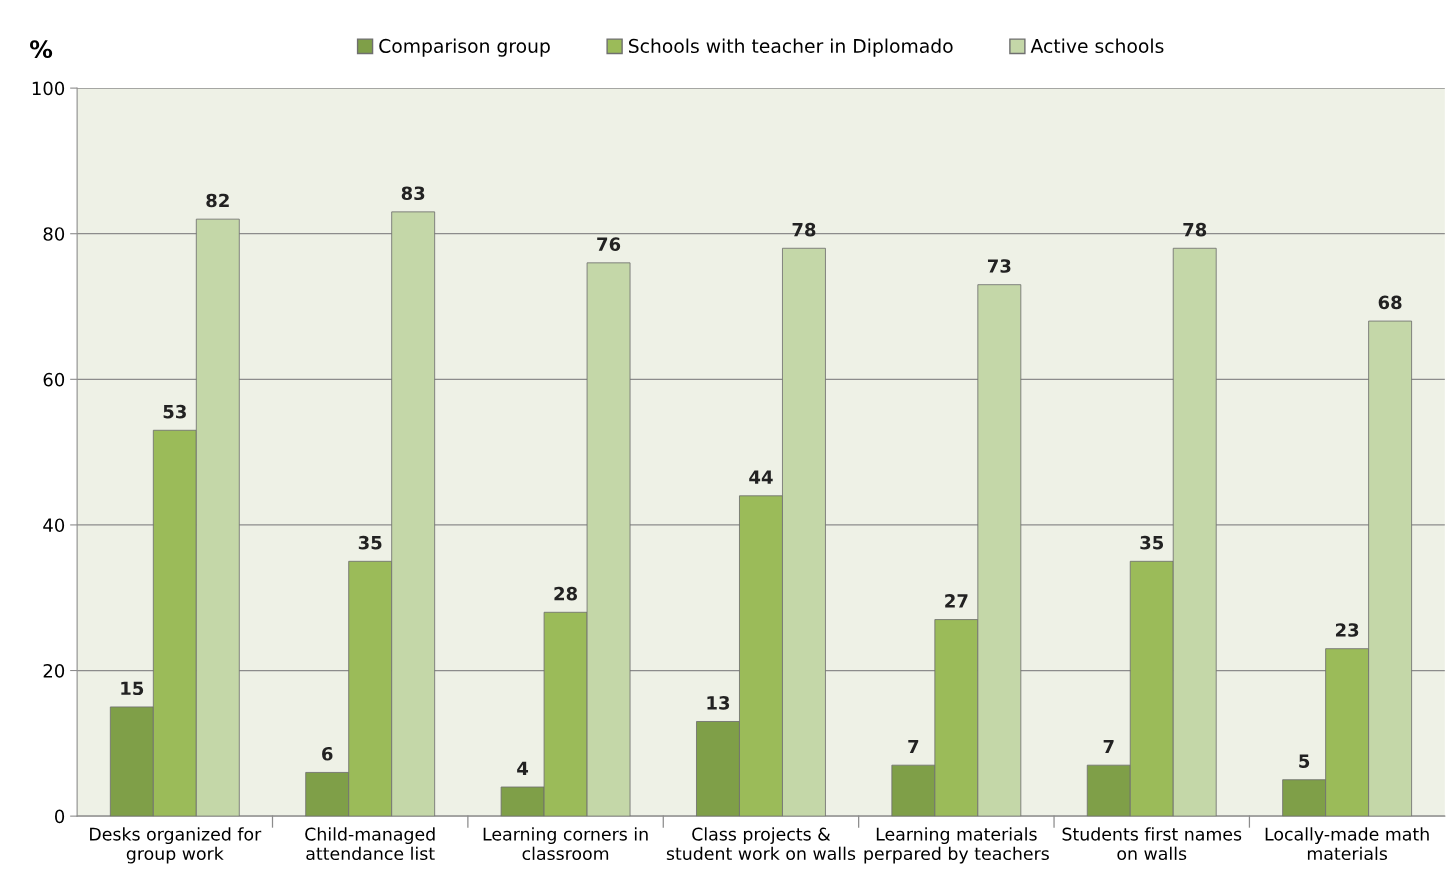  What do you see at coordinates (413, 193) in the screenshot?
I see `data-label: 83` at bounding box center [413, 193].